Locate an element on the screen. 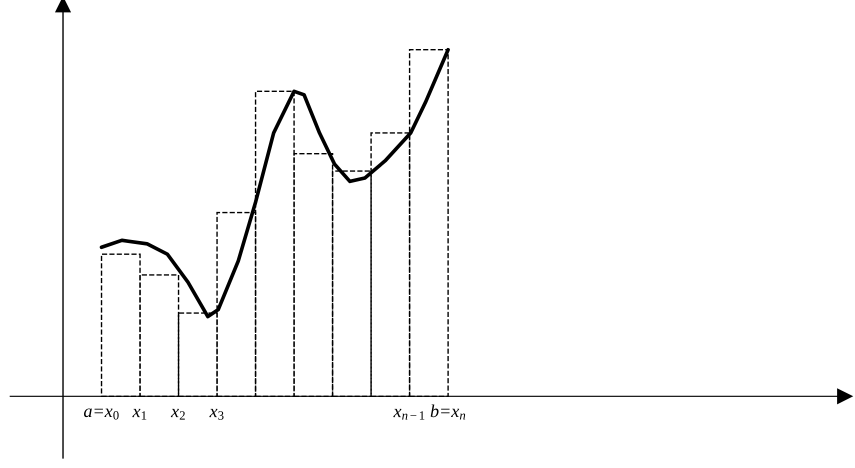 The width and height of the screenshot is (855, 468). x-tick-label: a=x$_{0}$ is located at coordinates (101, 414).